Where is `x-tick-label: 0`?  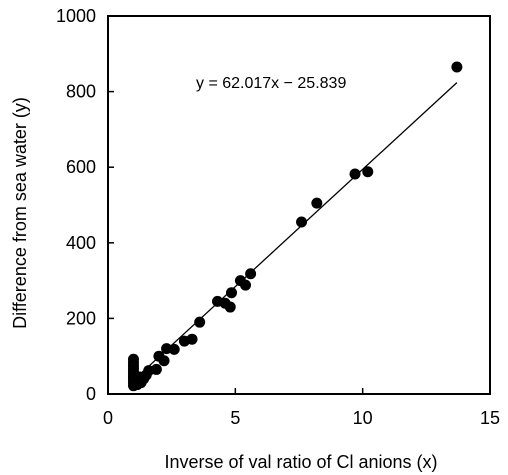
x-tick-label: 0 is located at coordinates (108, 418).